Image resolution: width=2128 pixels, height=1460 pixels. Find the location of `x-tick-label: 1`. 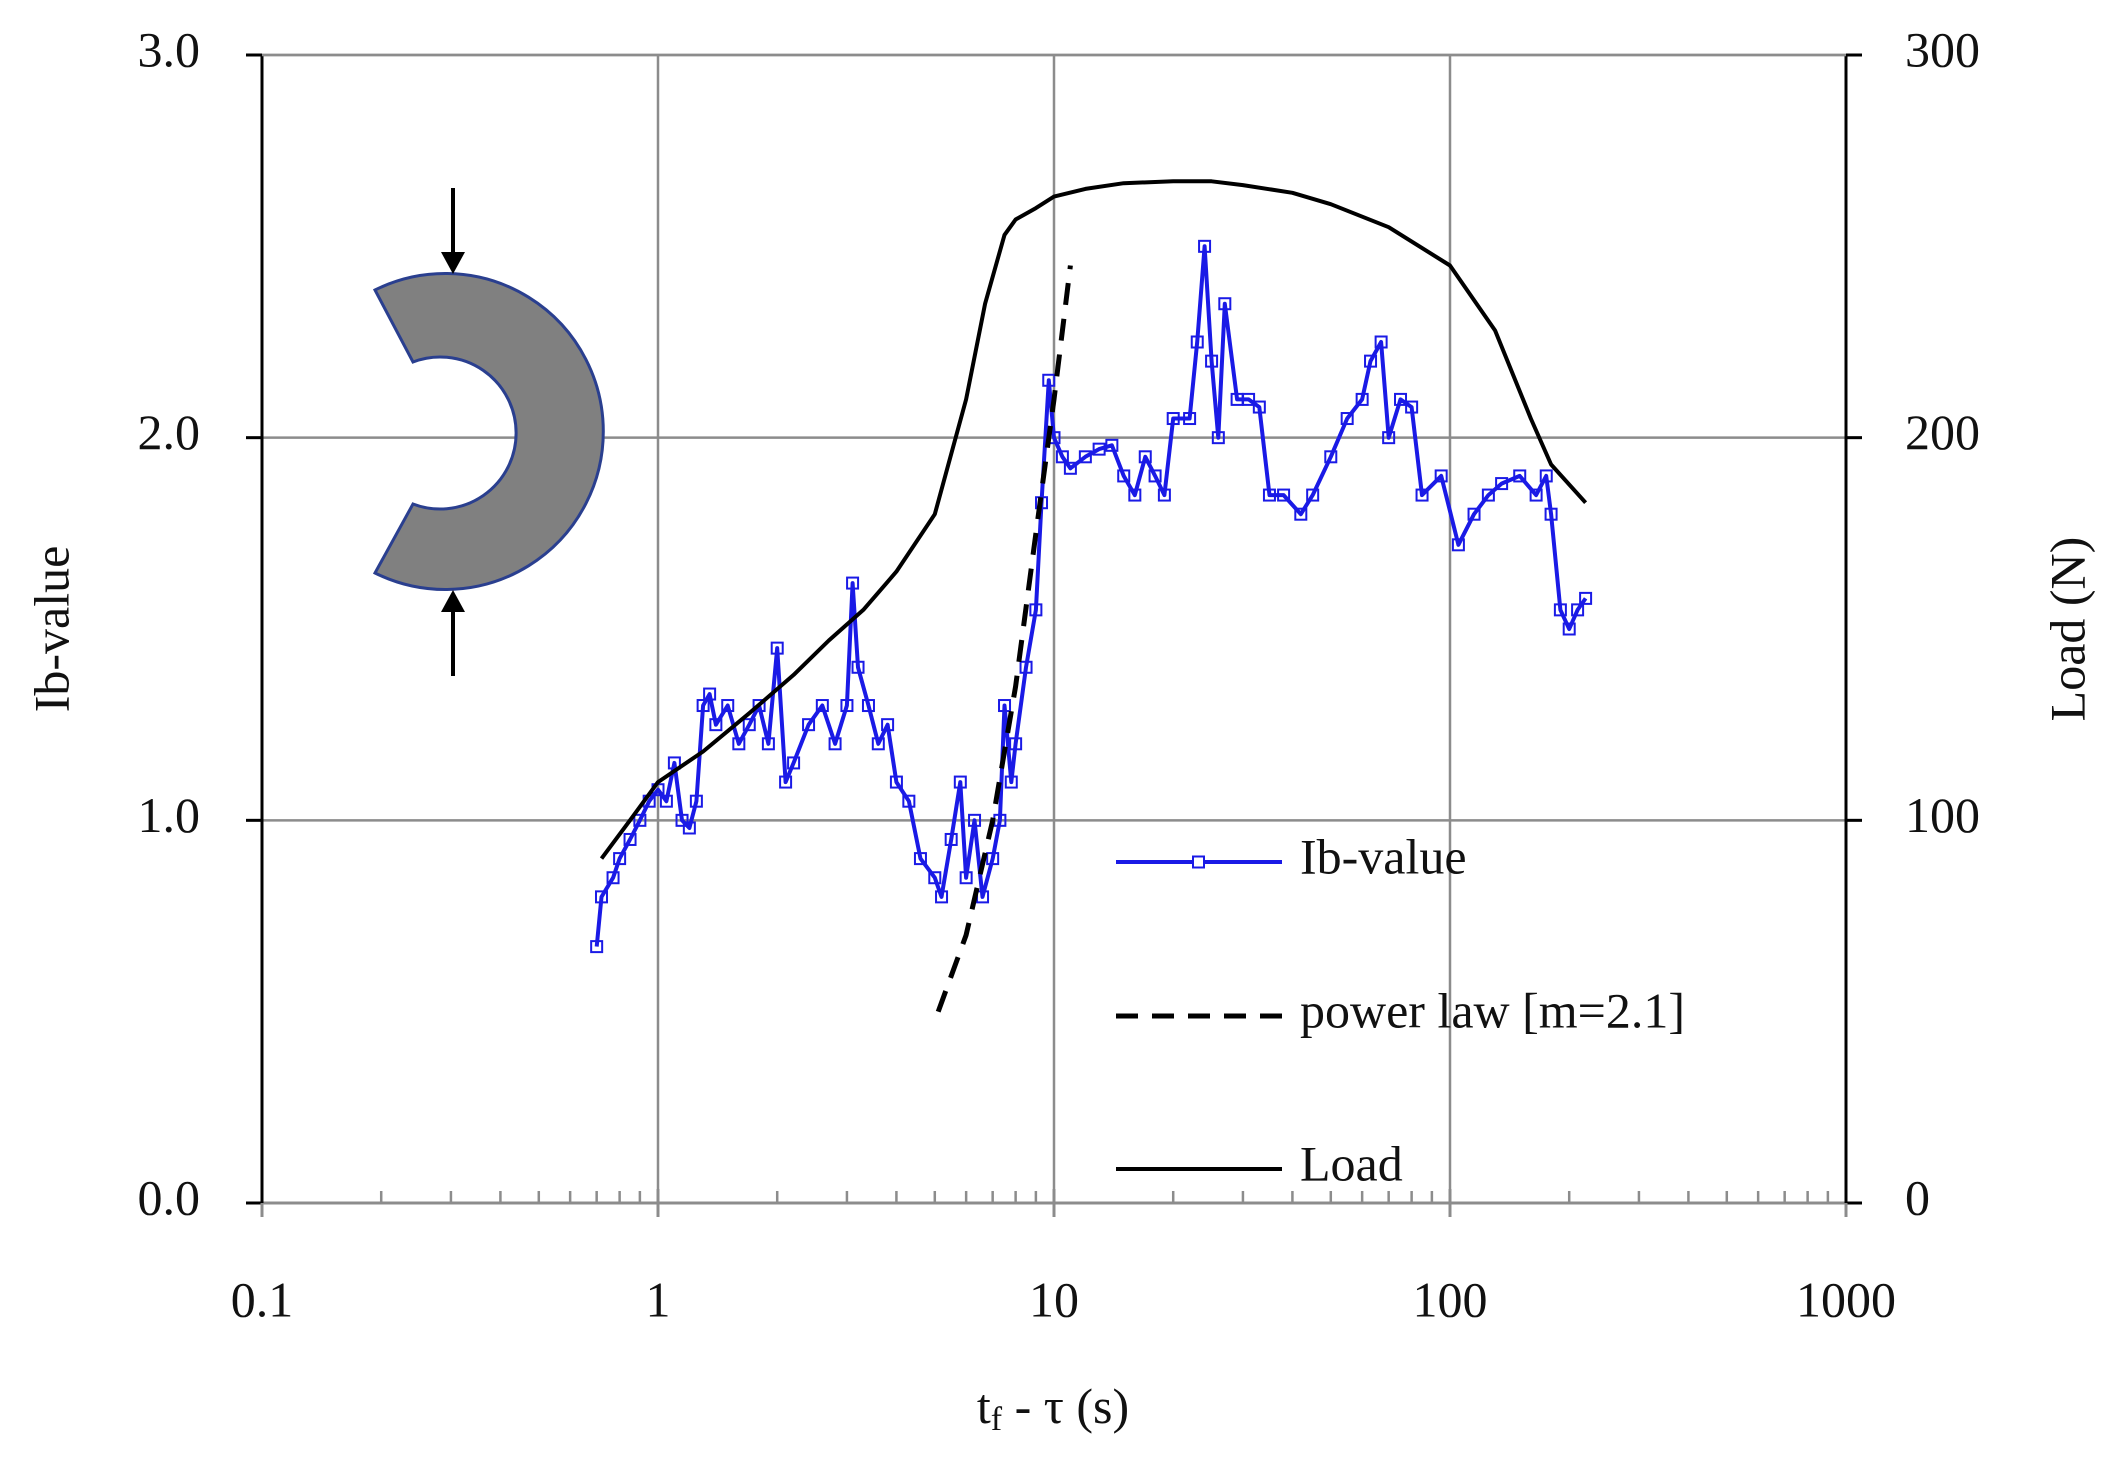

x-tick-label: 1 is located at coordinates (658, 1299).